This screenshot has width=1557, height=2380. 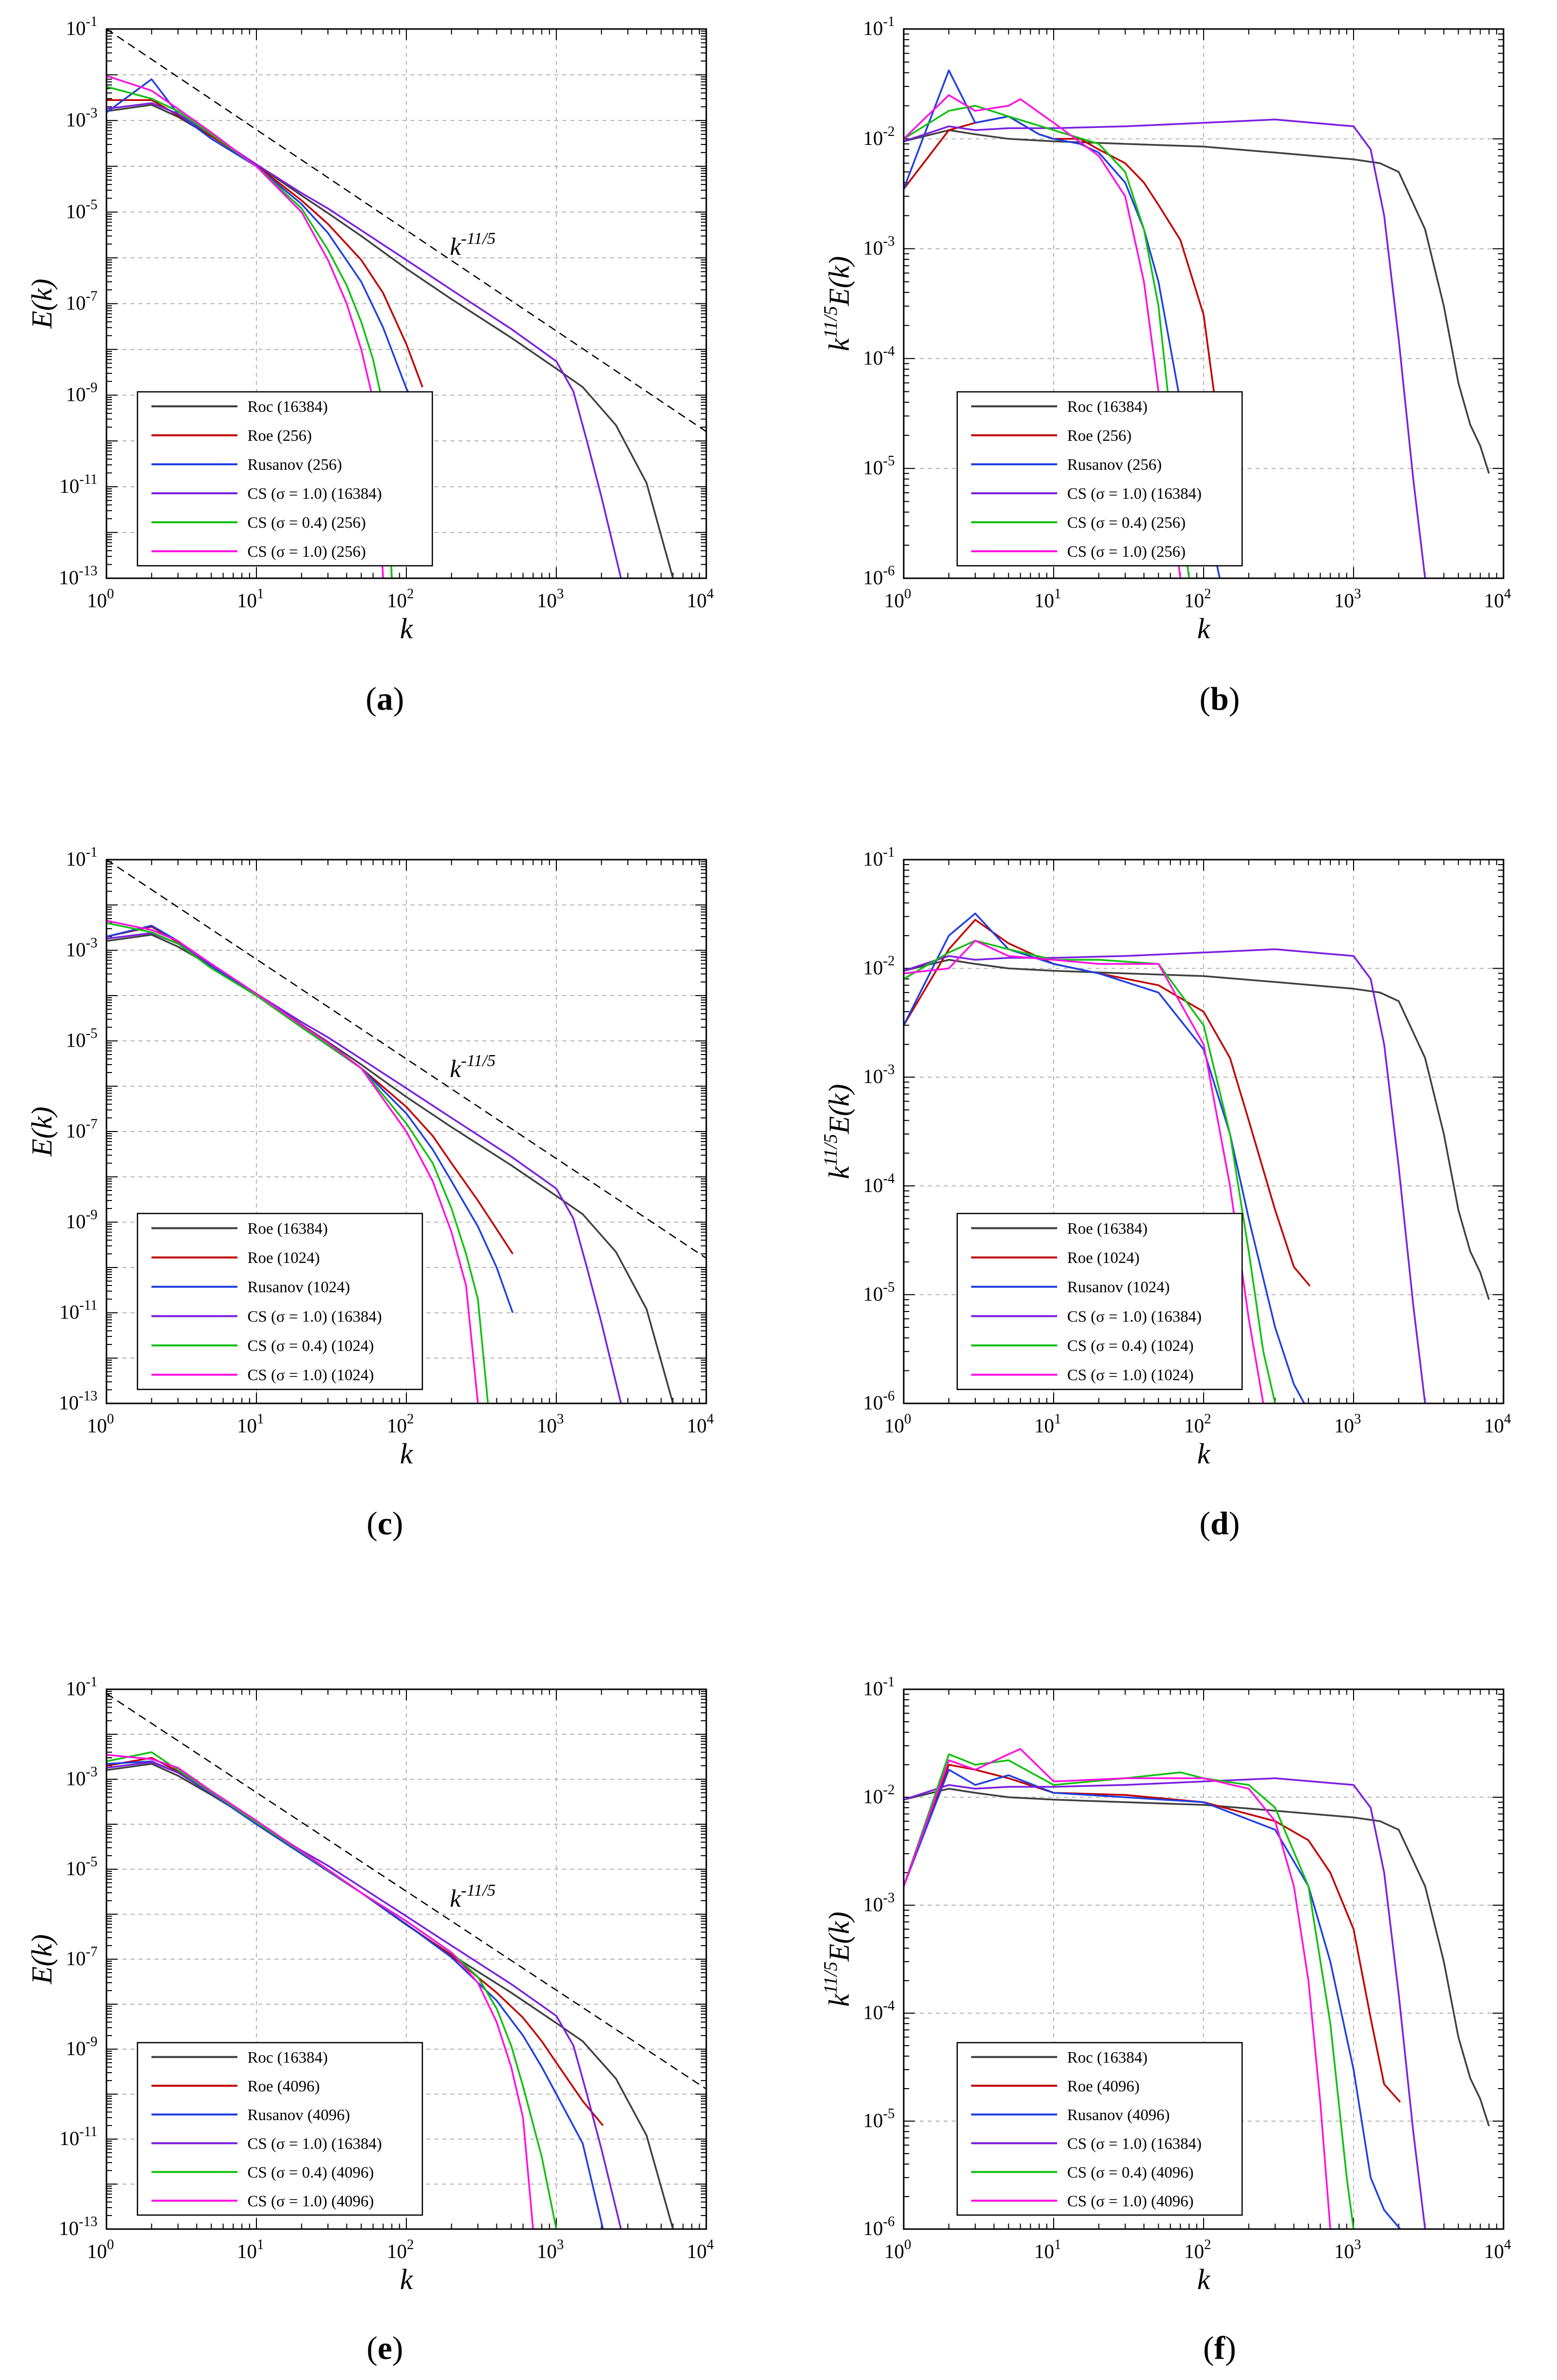 I want to click on legend-label: CS (σ = 1.0) (256), so click(x=306, y=551).